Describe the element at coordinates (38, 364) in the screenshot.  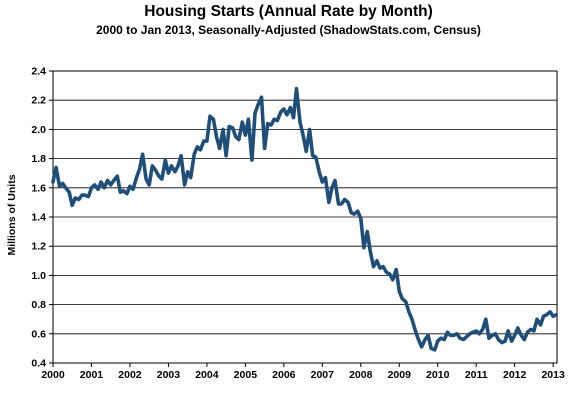
I see `y-tick-label: 0.4` at that location.